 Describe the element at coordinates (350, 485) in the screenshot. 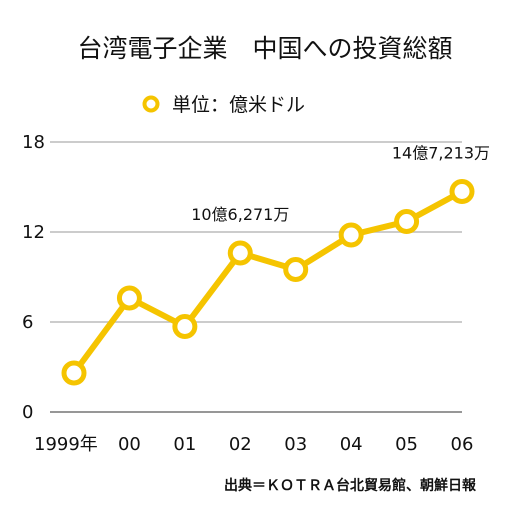

I see `source-note: 出典＝ＫＯＴＲＡ台北貿易館、朝鮮日報` at that location.